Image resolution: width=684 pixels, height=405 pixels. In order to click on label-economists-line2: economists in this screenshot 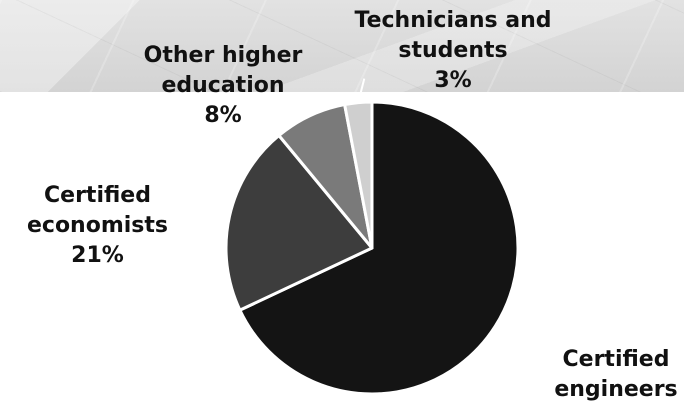, I will do `click(97, 225)`.